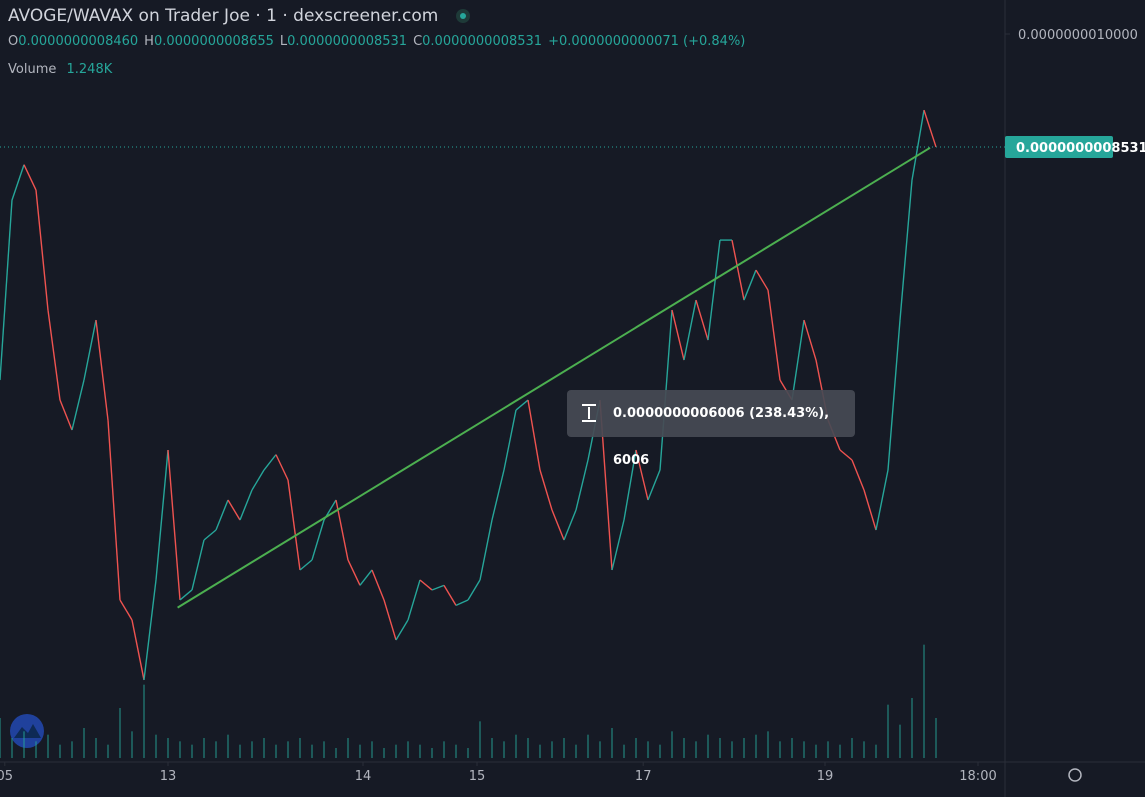 The width and height of the screenshot is (1145, 797). Describe the element at coordinates (1075, 775) in the screenshot. I see `settings-icon` at that location.